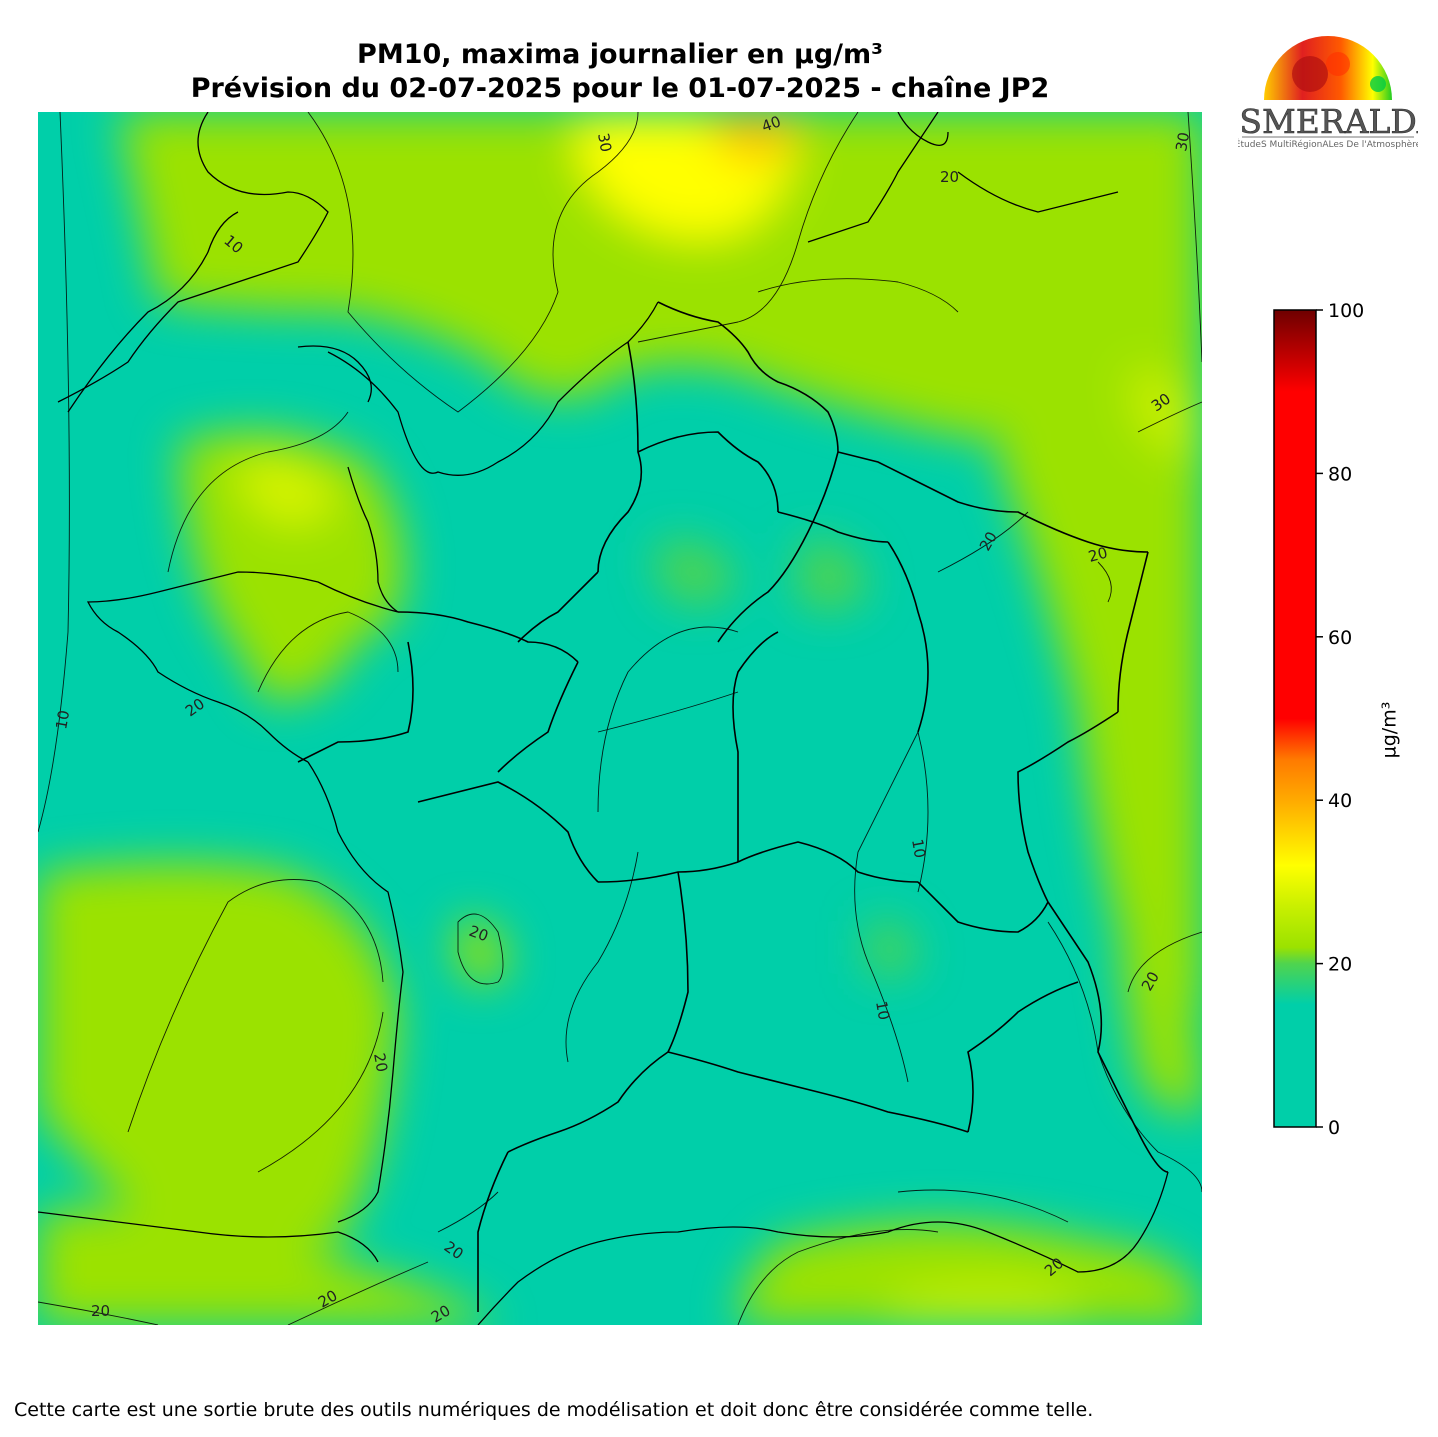 This screenshot has width=1438, height=1437. Describe the element at coordinates (1328, 68) in the screenshot. I see `logo-emblem-icon` at that location.